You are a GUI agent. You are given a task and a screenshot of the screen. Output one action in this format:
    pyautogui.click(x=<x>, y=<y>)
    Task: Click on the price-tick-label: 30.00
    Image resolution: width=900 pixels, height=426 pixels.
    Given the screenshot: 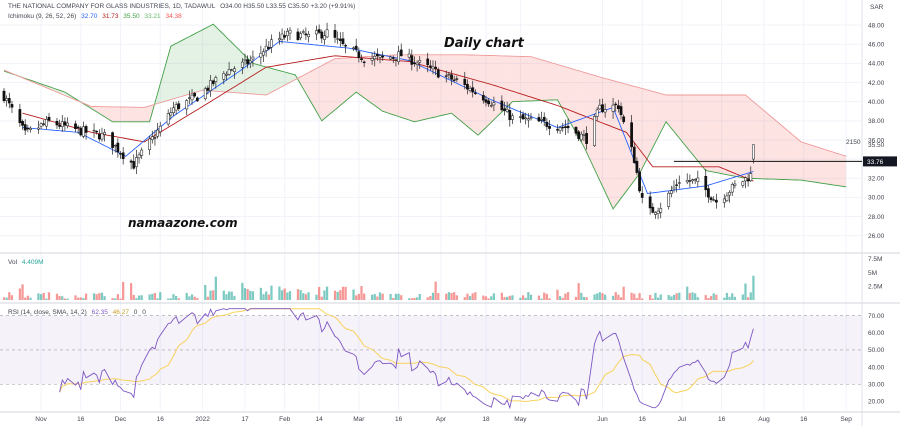 What is the action you would take?
    pyautogui.click(x=876, y=198)
    